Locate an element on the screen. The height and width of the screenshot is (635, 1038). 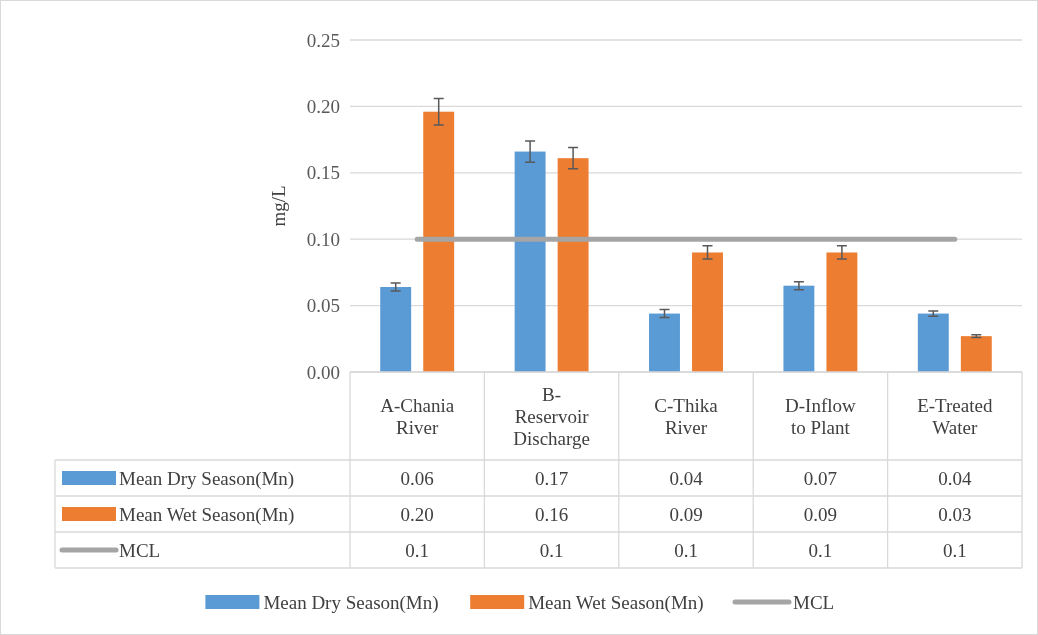
text: Mean Dry Season(Mn) is located at coordinates (351, 602).